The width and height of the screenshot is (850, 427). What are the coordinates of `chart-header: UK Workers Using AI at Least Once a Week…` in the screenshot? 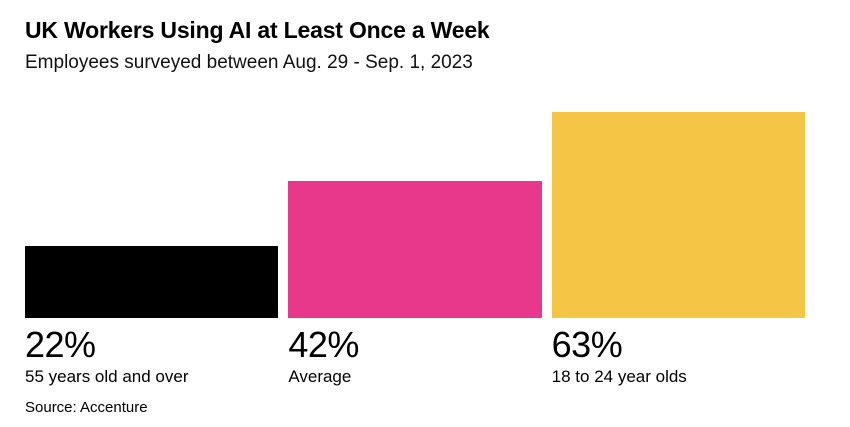 It's located at (425, 45).